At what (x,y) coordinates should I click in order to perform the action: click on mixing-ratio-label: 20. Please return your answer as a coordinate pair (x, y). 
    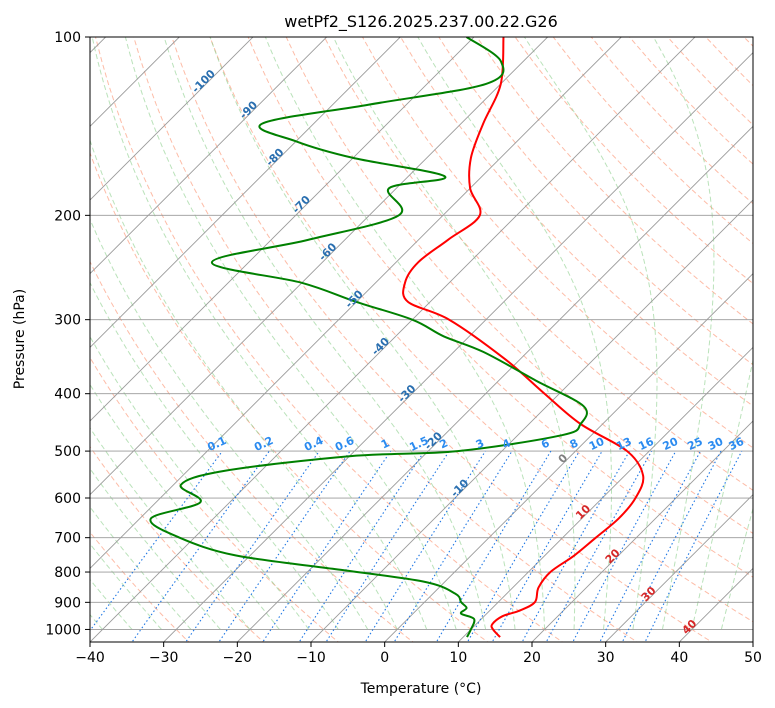
    Looking at the image, I should click on (671, 444).